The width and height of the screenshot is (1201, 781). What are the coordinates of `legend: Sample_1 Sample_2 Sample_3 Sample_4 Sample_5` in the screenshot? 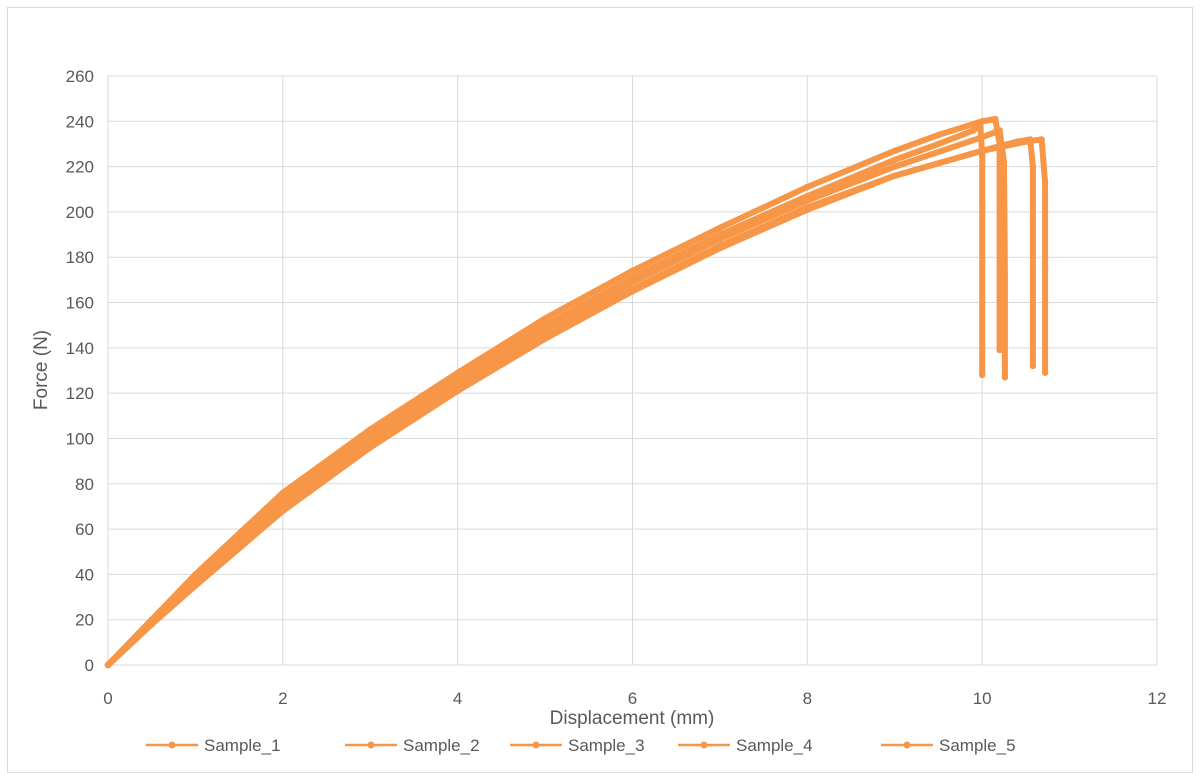 It's located at (581, 745).